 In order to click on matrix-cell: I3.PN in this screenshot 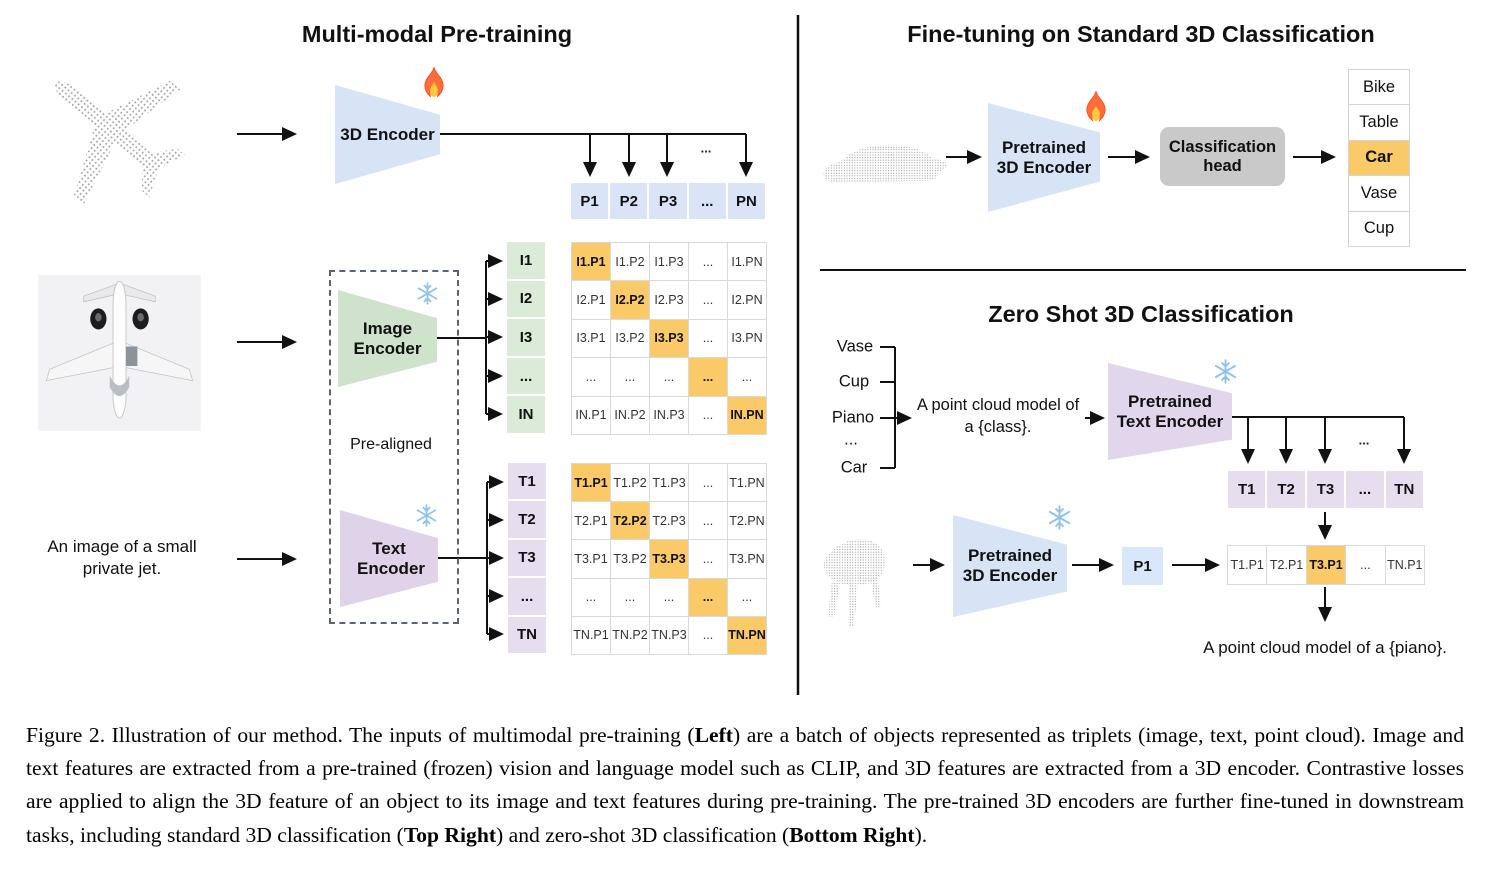, I will do `click(747, 338)`.